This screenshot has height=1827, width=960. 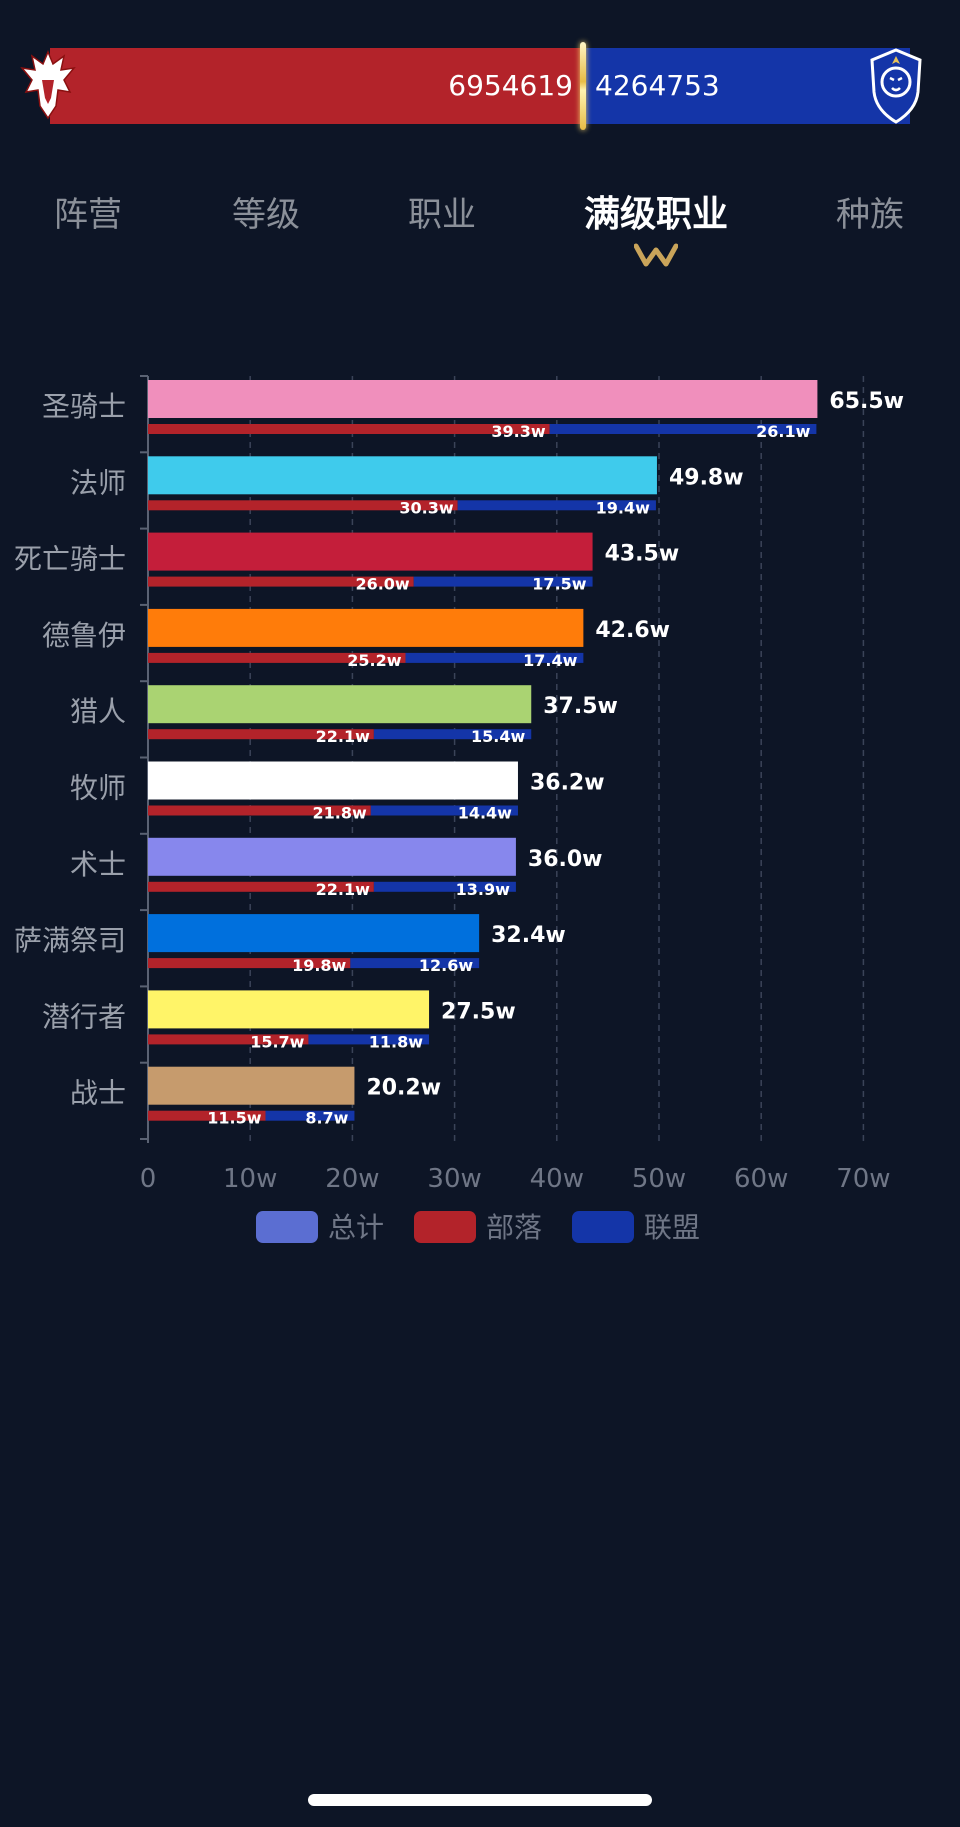 I want to click on tab-faction: 阵营, so click(x=89, y=215).